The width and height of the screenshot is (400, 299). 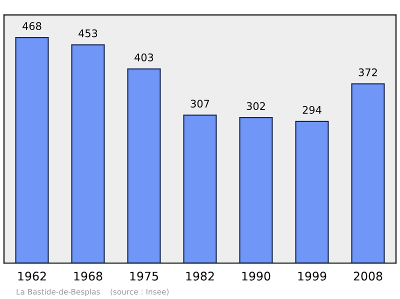 What do you see at coordinates (144, 276) in the screenshot?
I see `x-tick-label: 1975` at bounding box center [144, 276].